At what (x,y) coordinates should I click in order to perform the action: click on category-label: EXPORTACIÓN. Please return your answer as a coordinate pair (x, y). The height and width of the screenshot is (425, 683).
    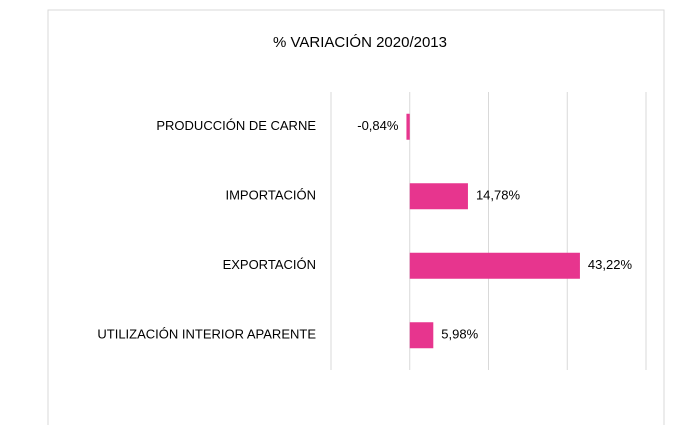
    Looking at the image, I should click on (269, 264).